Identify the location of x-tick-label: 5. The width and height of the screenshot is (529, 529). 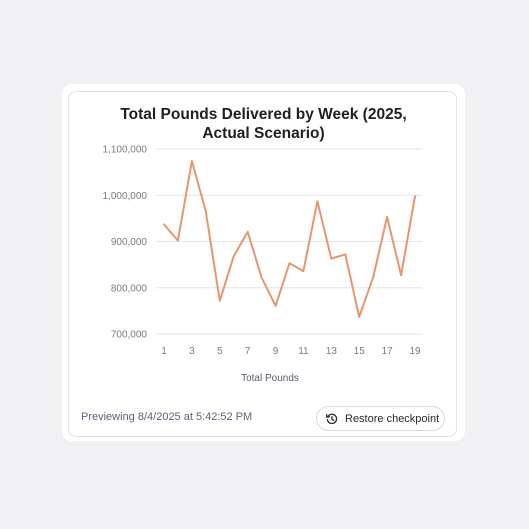
(220, 351).